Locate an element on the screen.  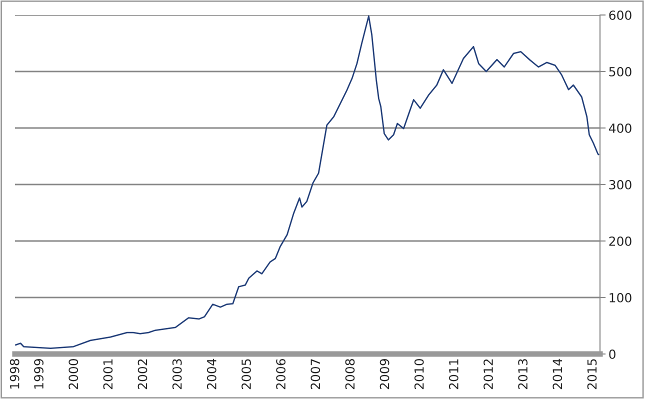
x-tick-label: 2015 is located at coordinates (592, 374).